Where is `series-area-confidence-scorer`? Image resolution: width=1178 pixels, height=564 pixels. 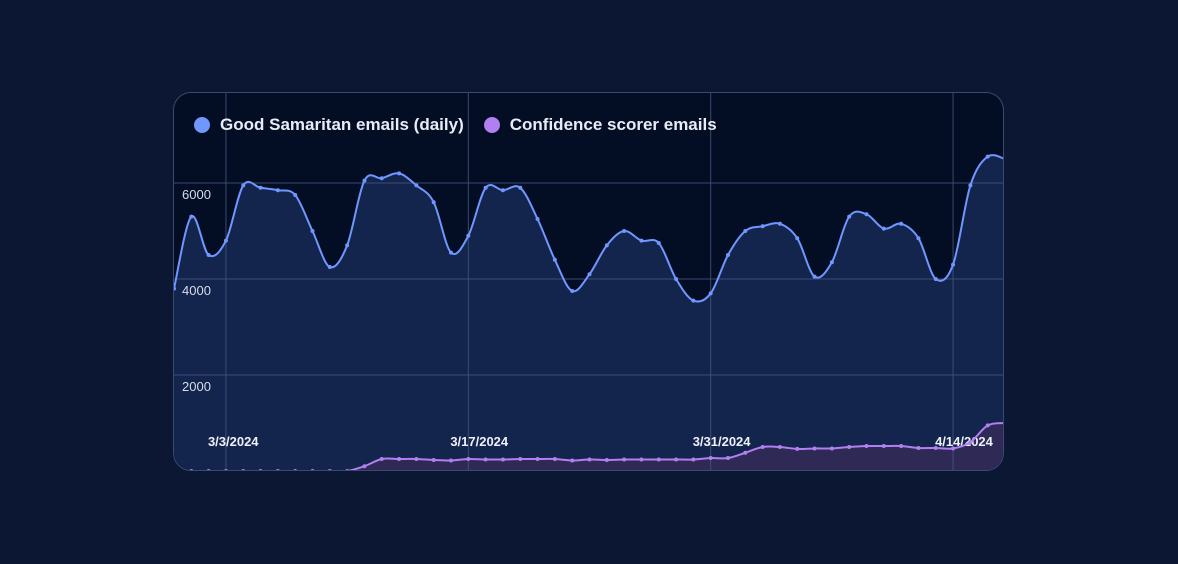
series-area-confidence-scorer is located at coordinates (677, 446).